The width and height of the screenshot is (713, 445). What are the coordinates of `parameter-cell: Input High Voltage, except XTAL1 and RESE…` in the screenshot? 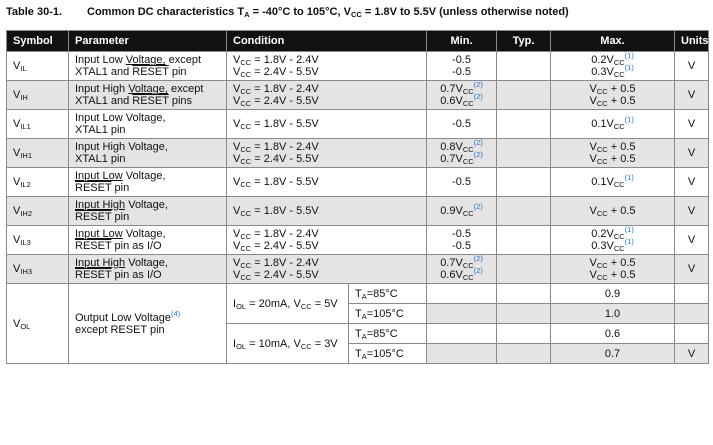 It's located at (147, 95).